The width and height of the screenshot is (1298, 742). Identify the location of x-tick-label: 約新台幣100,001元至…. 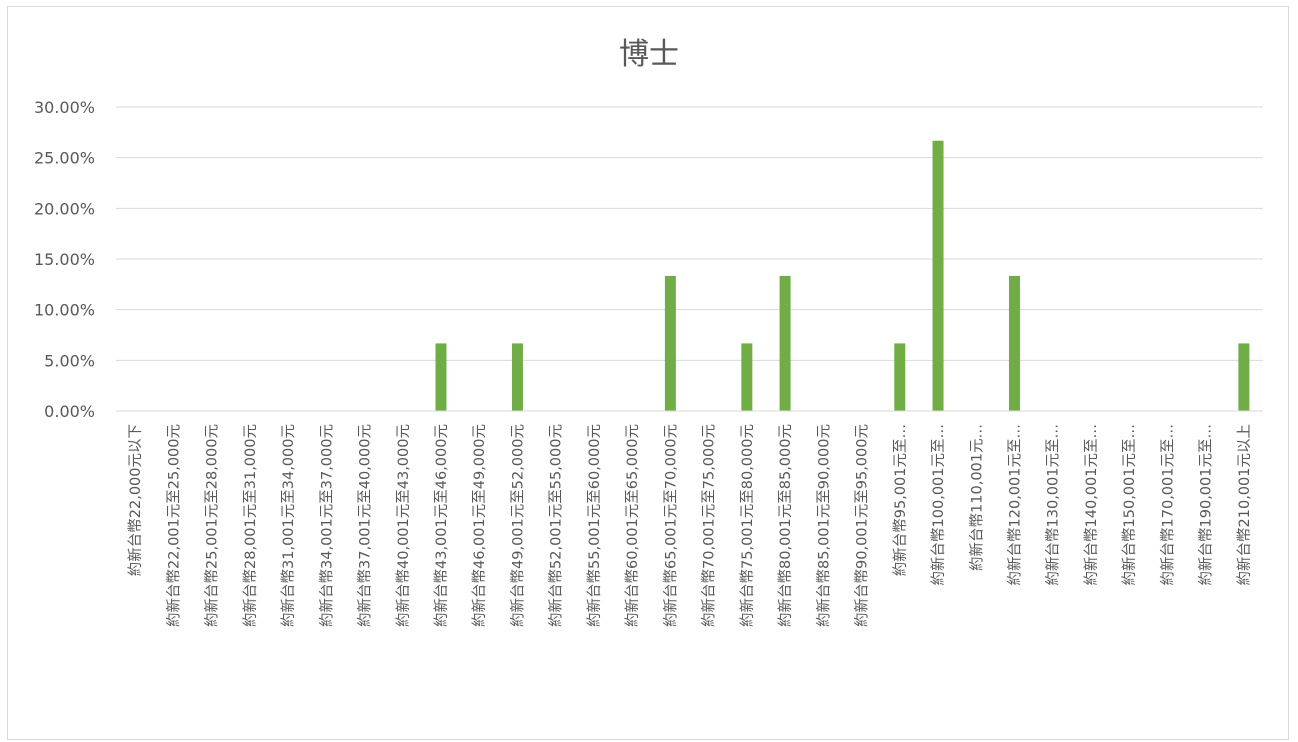
(938, 504).